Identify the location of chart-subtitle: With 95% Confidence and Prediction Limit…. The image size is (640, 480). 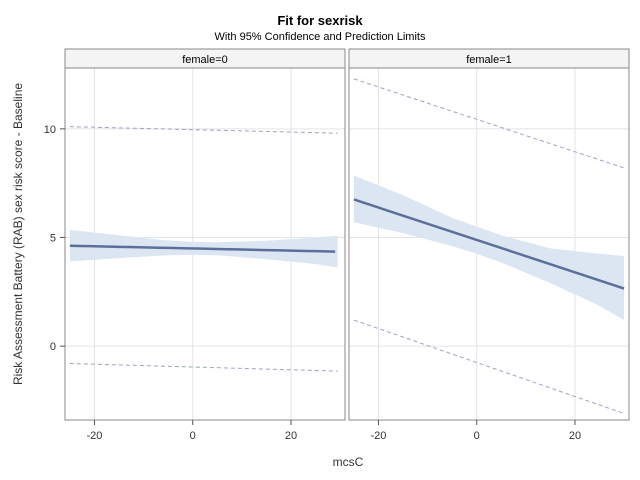
(320, 37).